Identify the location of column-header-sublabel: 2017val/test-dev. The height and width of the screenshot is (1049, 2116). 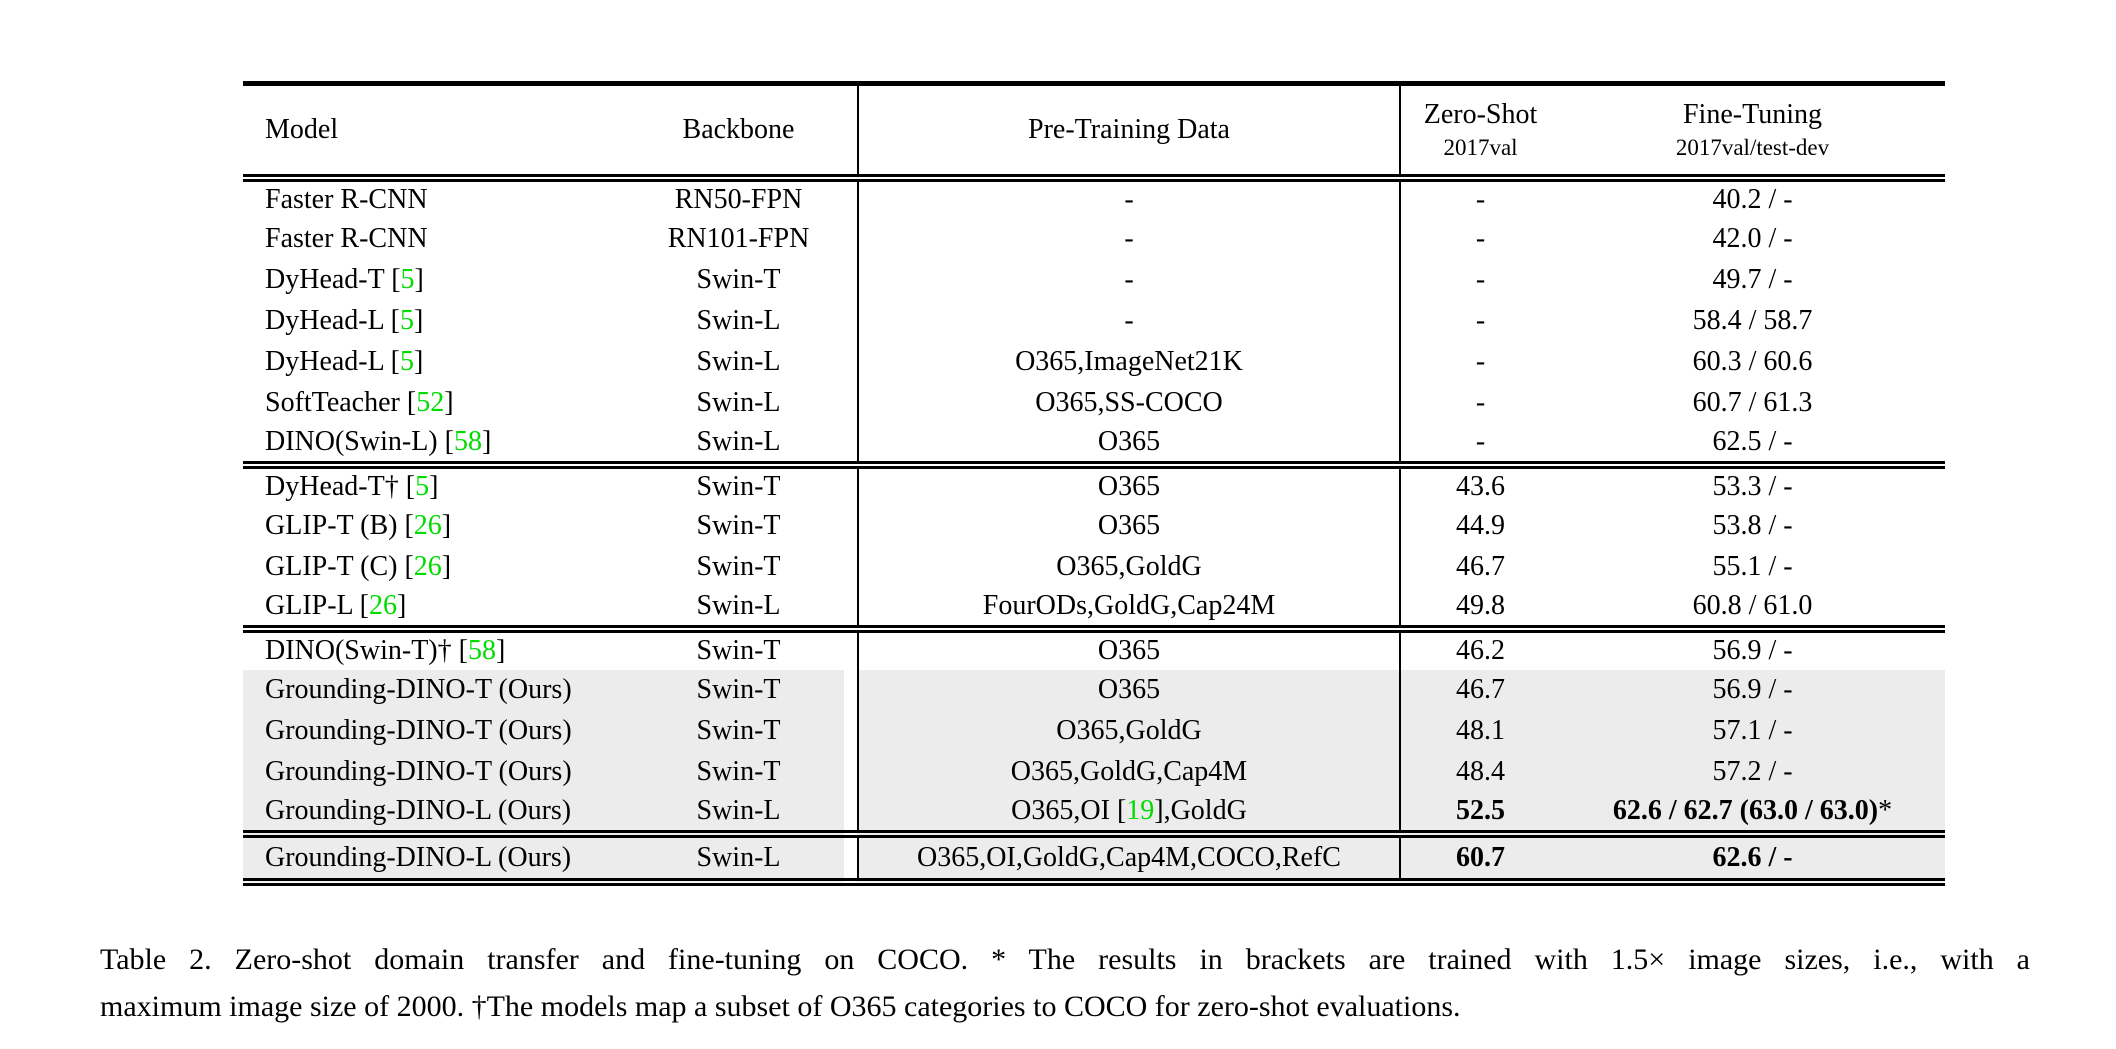
(1752, 147).